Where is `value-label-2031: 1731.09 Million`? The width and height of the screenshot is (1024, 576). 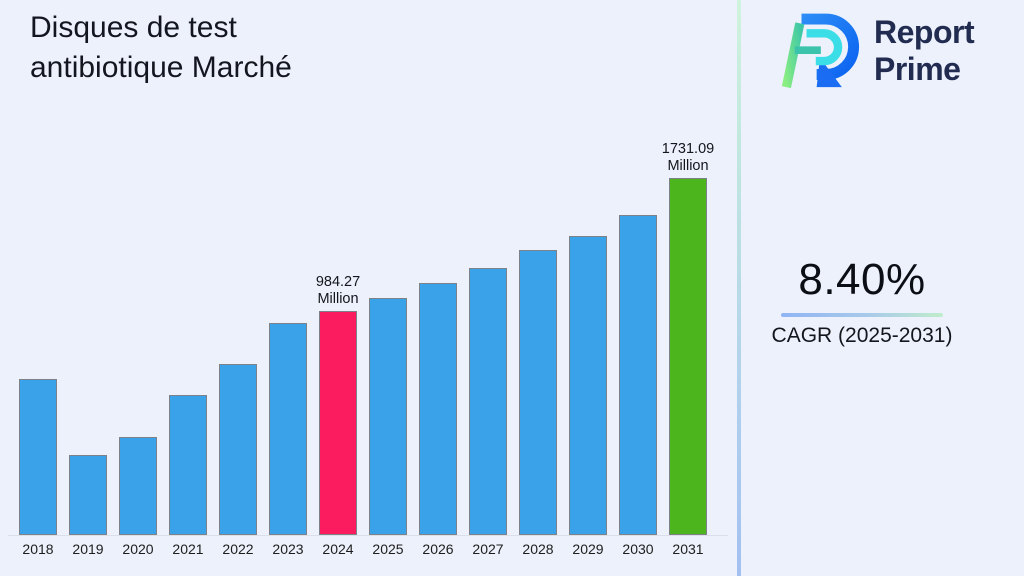 value-label-2031: 1731.09 Million is located at coordinates (688, 160).